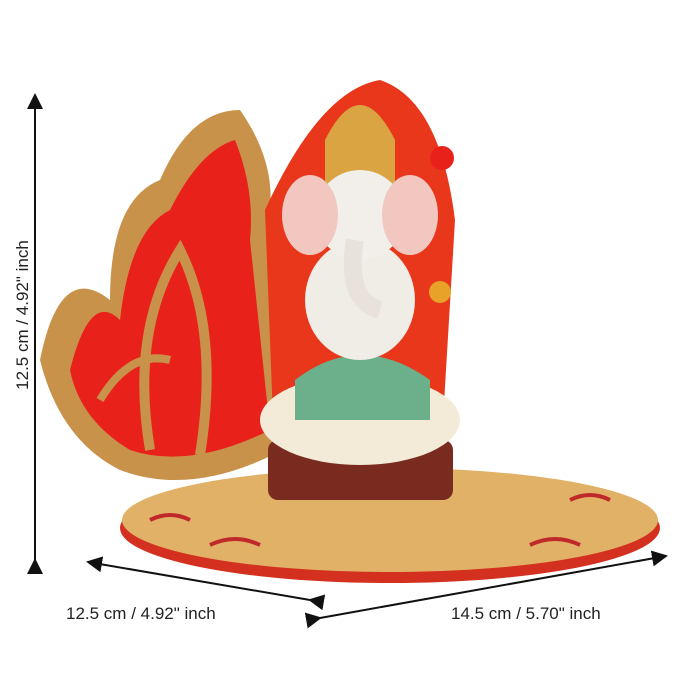 The image size is (679, 679). Describe the element at coordinates (486, 589) in the screenshot. I see `width-arrow` at that location.